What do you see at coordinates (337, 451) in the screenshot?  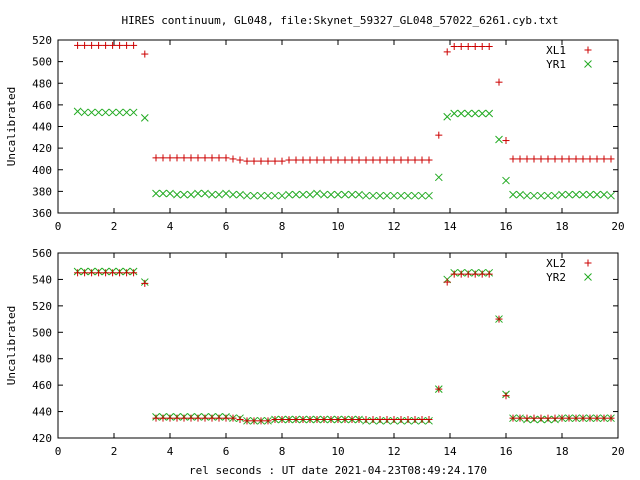 I see `x-tick-label: 10` at bounding box center [337, 451].